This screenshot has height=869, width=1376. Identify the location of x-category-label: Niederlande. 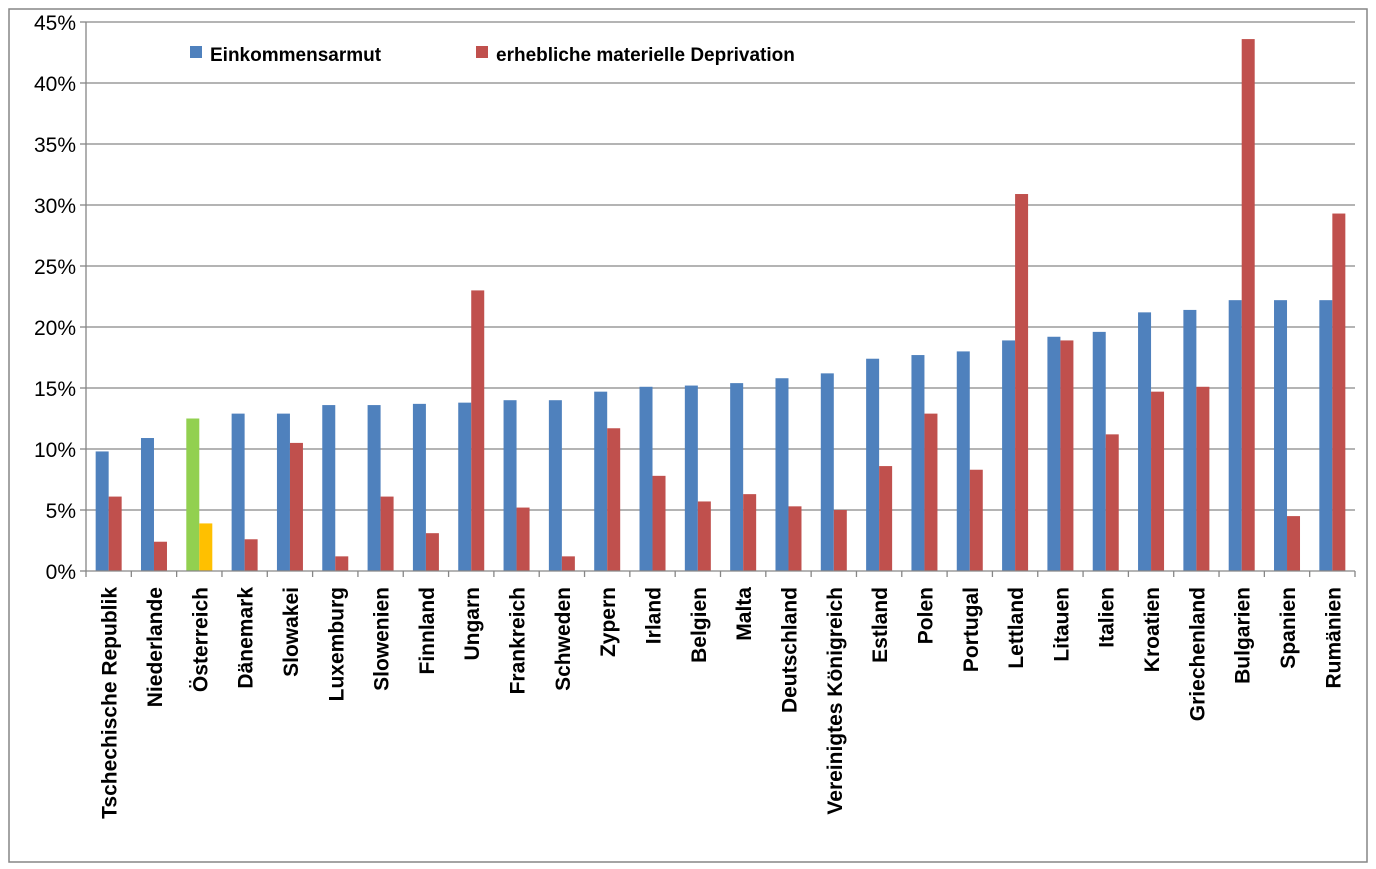
(155, 647).